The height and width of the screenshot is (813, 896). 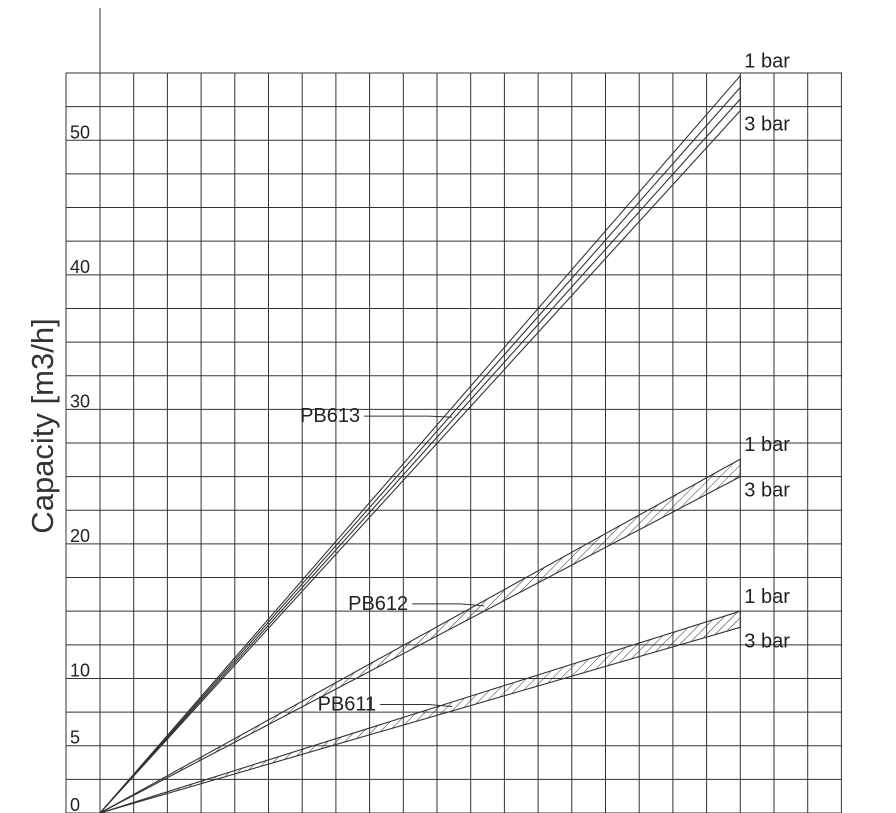 I want to click on y-tick-labels: 0 5 10 20 30 40 50, so click(x=80, y=467).